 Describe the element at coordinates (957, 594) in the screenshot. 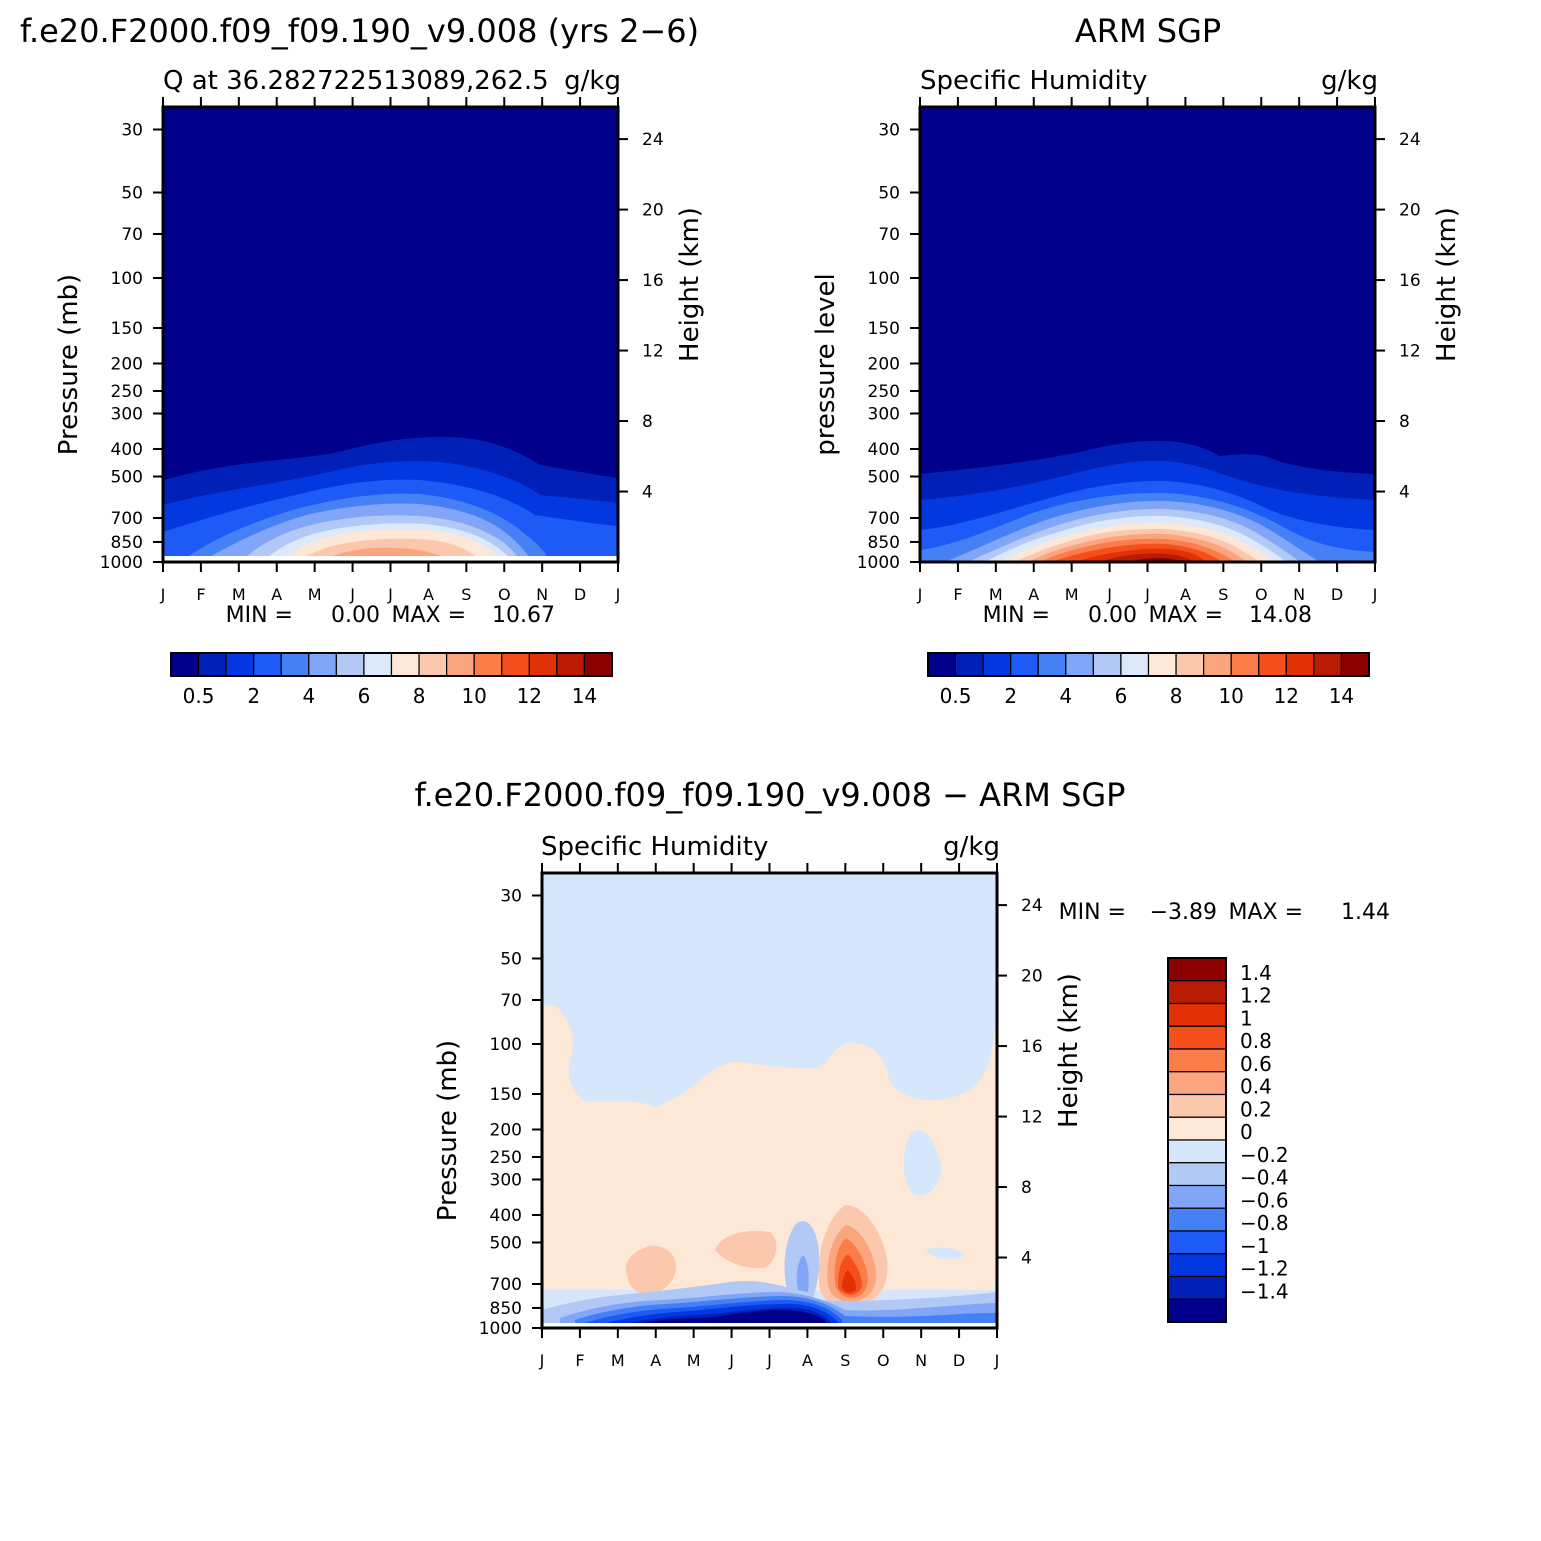

I see `obs-x-tick-label: F` at that location.